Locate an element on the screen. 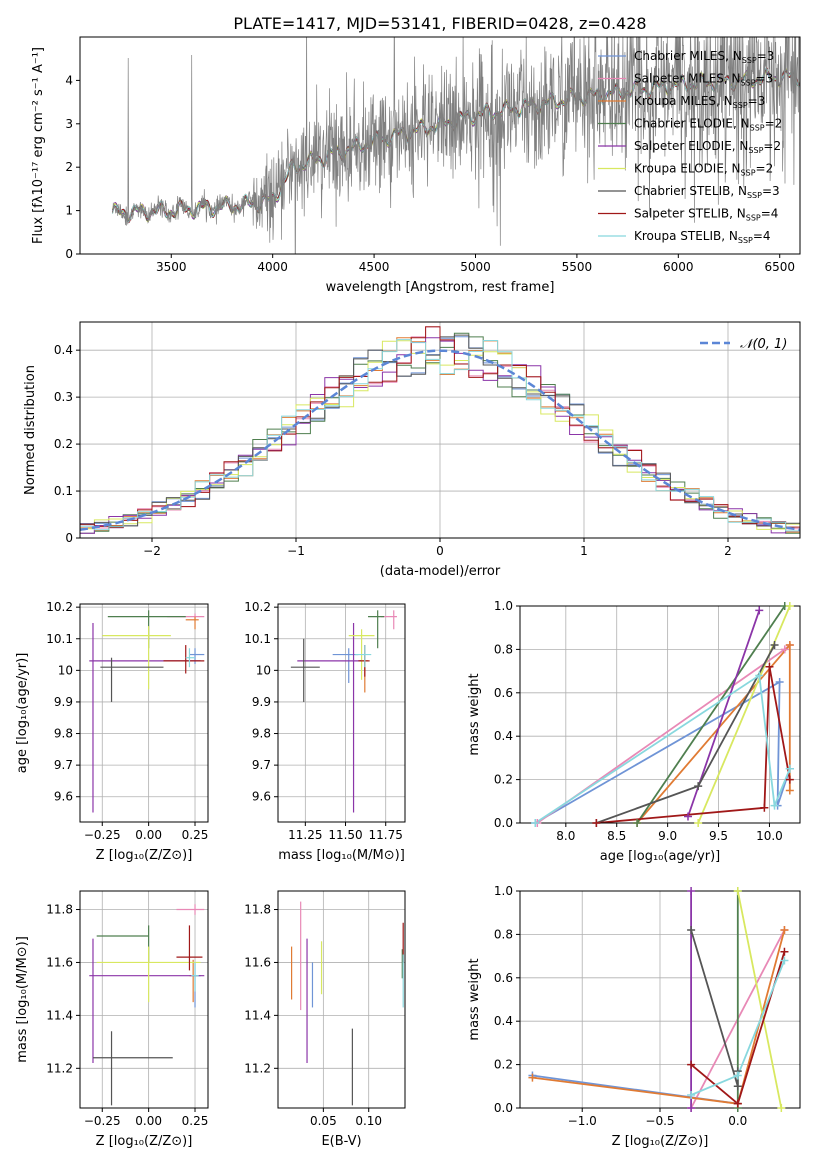  age_vs_Z-ytick-label: 10 is located at coordinates (65, 670).